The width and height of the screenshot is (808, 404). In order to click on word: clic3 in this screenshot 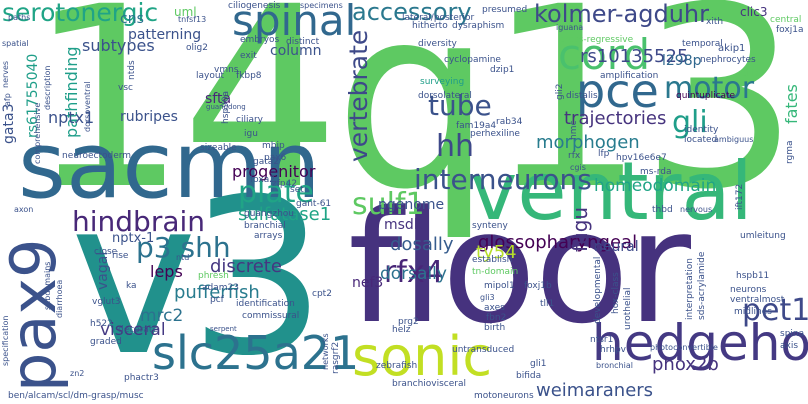, I will do `click(754, 12)`.